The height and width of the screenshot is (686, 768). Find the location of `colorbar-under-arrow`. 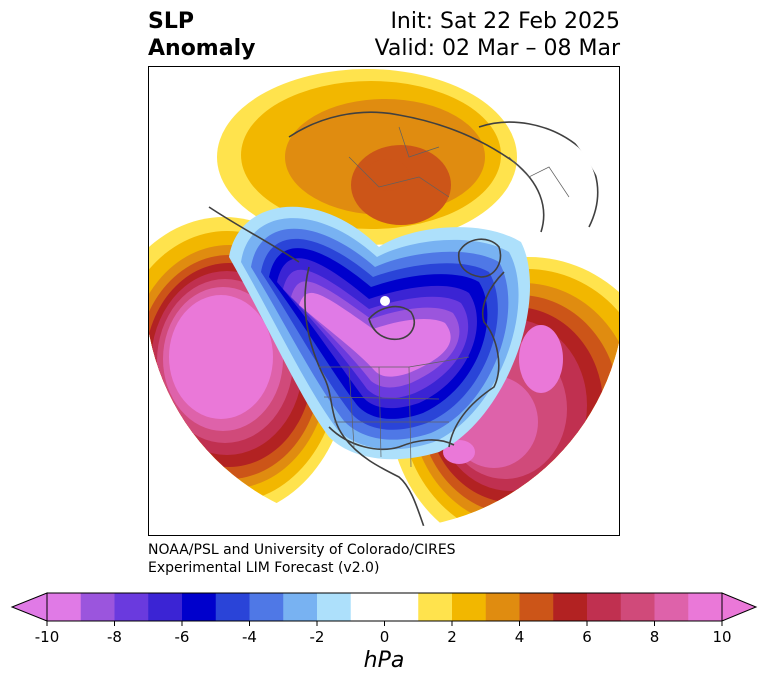

colorbar-under-arrow is located at coordinates (29, 607).